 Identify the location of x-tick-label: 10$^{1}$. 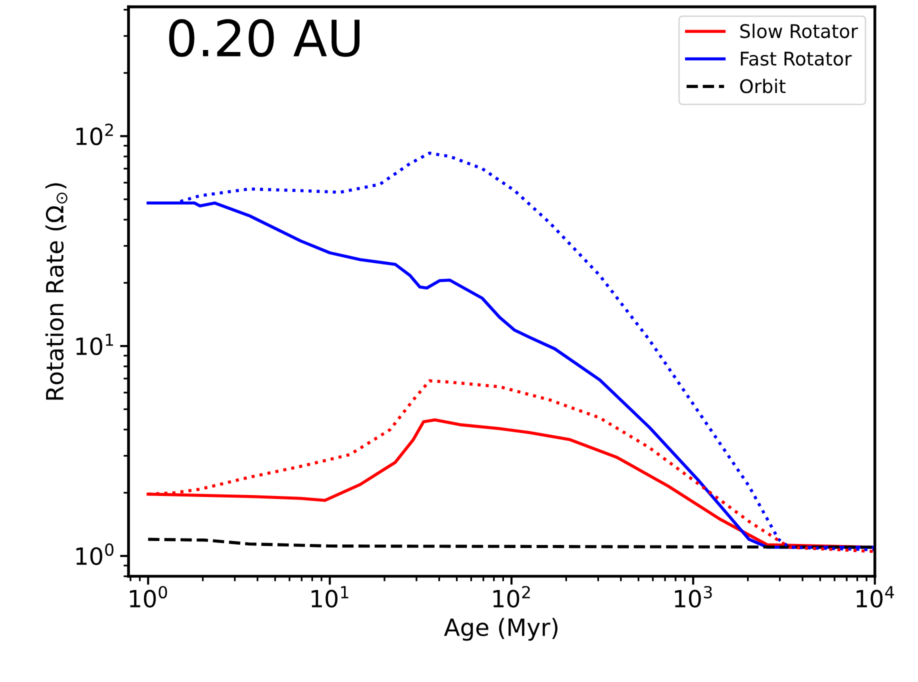
(330, 597).